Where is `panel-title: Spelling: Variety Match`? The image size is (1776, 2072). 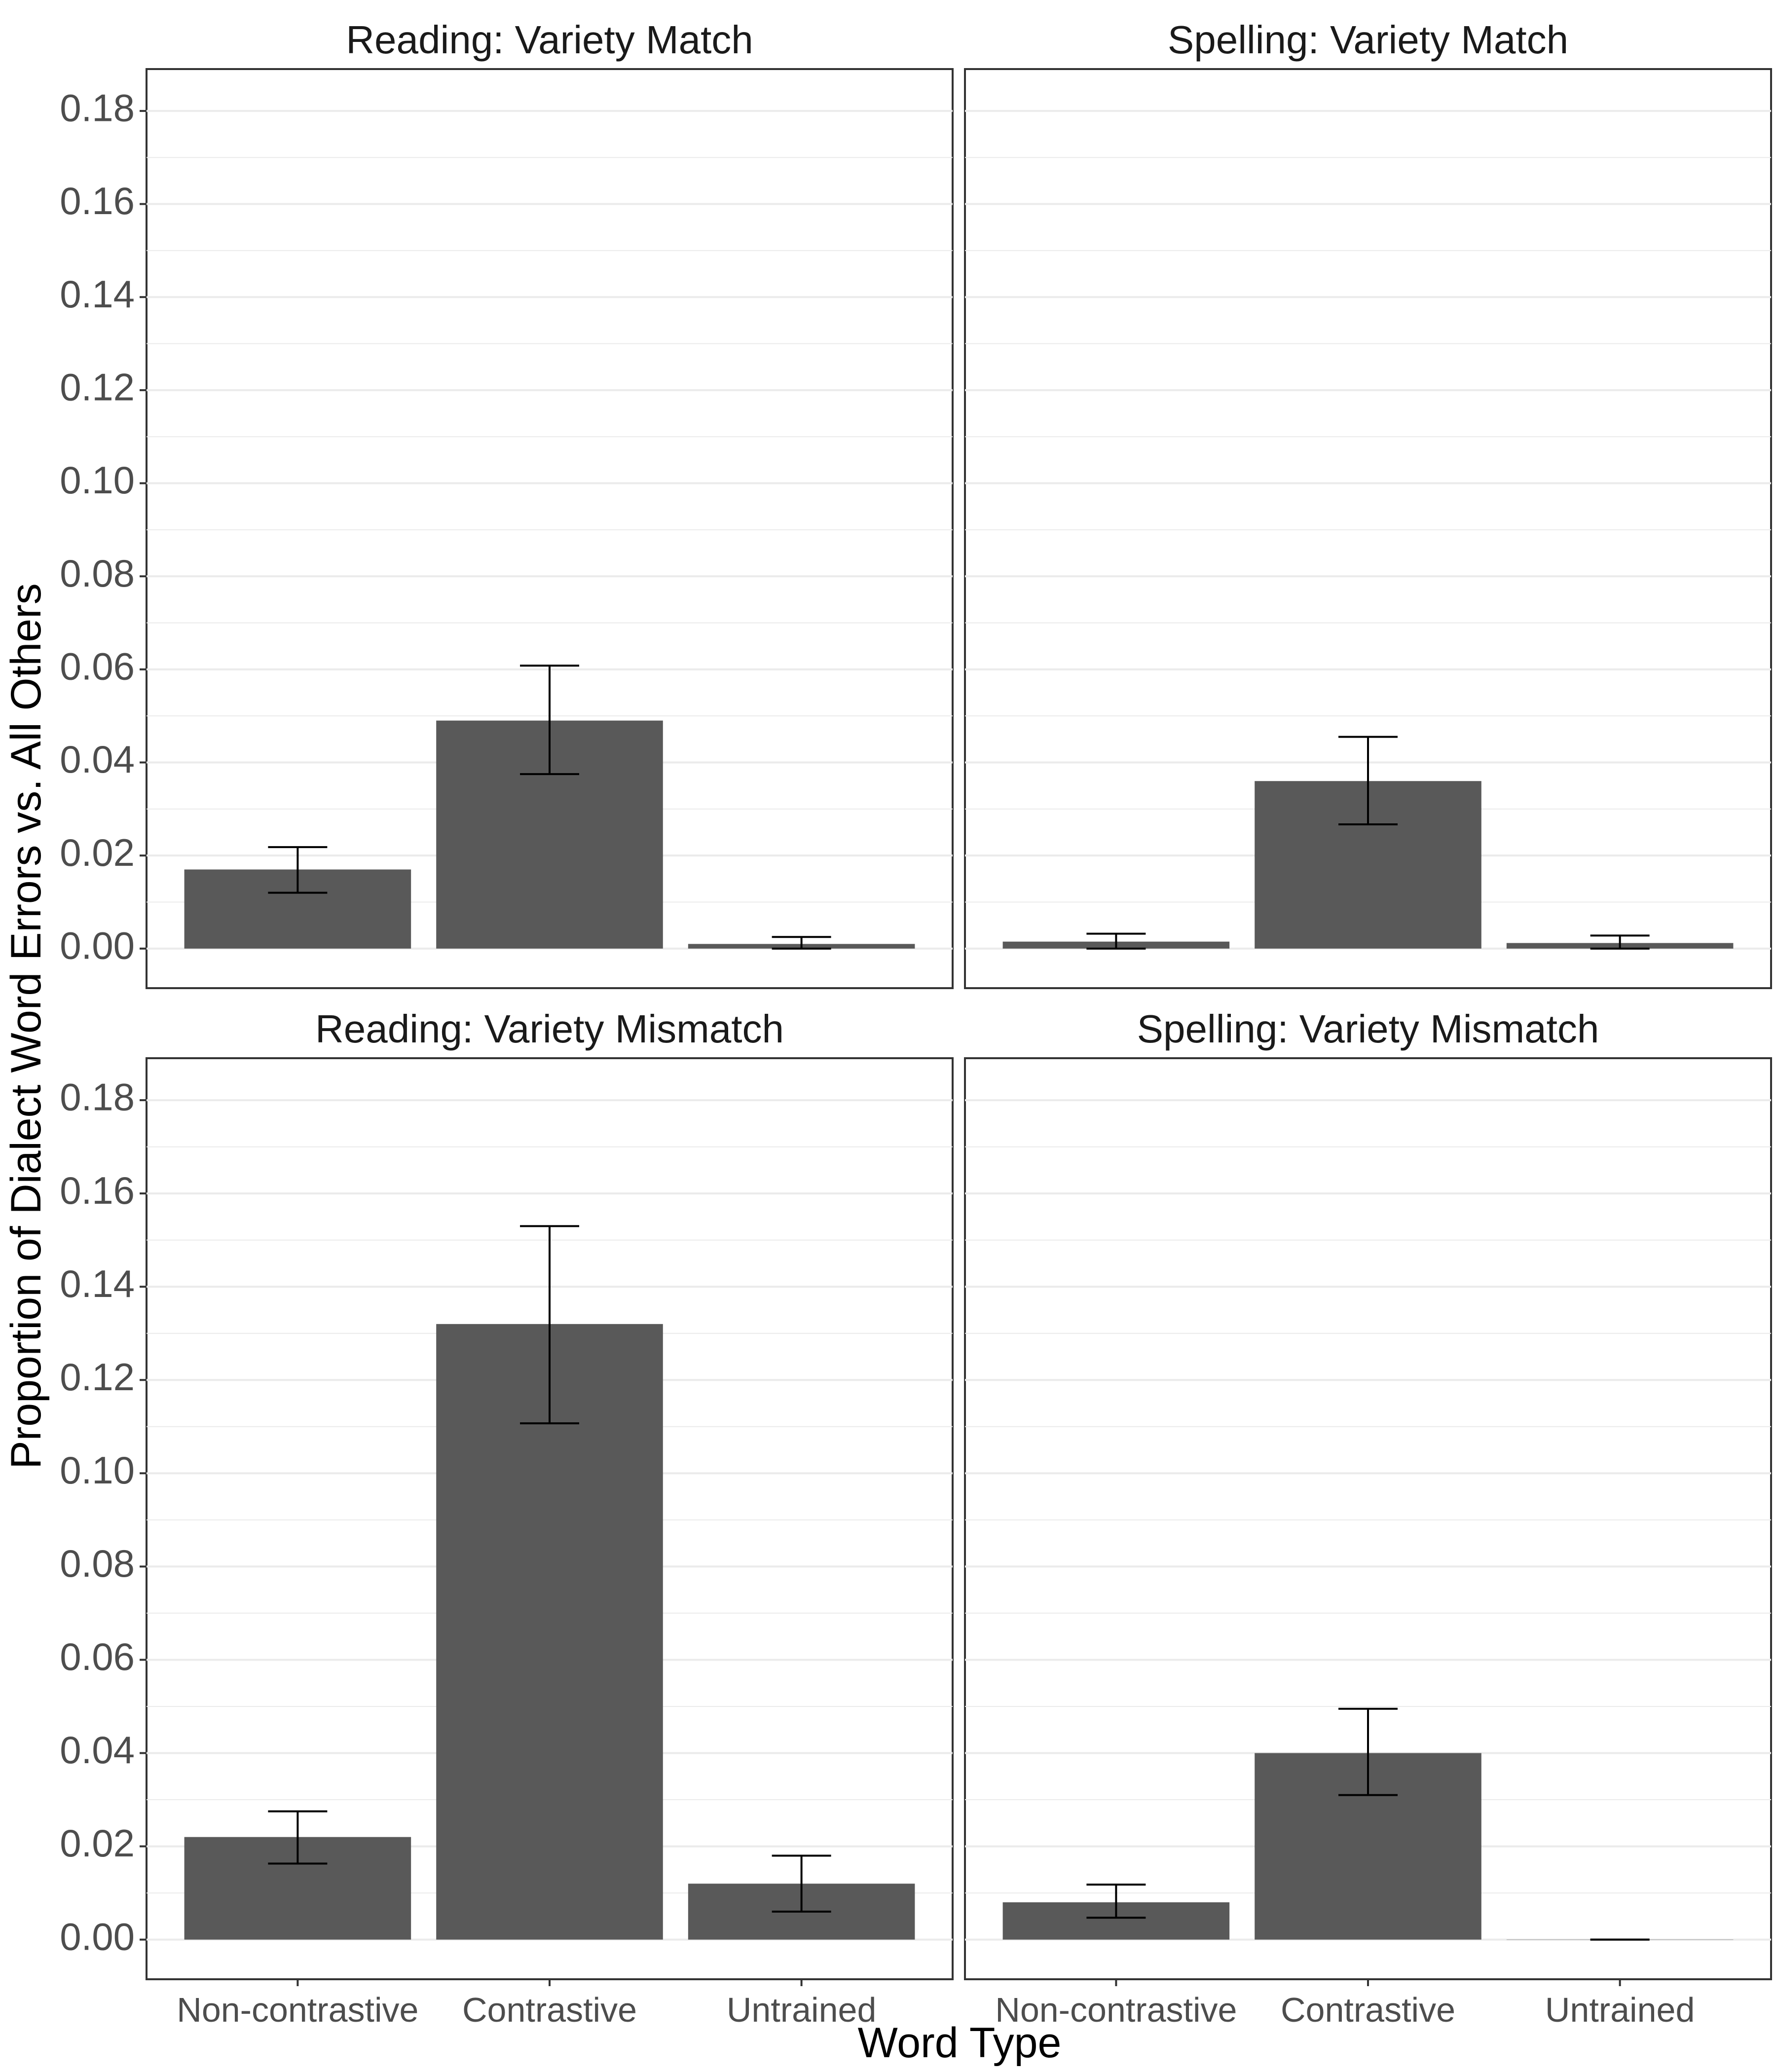
panel-title: Spelling: Variety Match is located at coordinates (1368, 40).